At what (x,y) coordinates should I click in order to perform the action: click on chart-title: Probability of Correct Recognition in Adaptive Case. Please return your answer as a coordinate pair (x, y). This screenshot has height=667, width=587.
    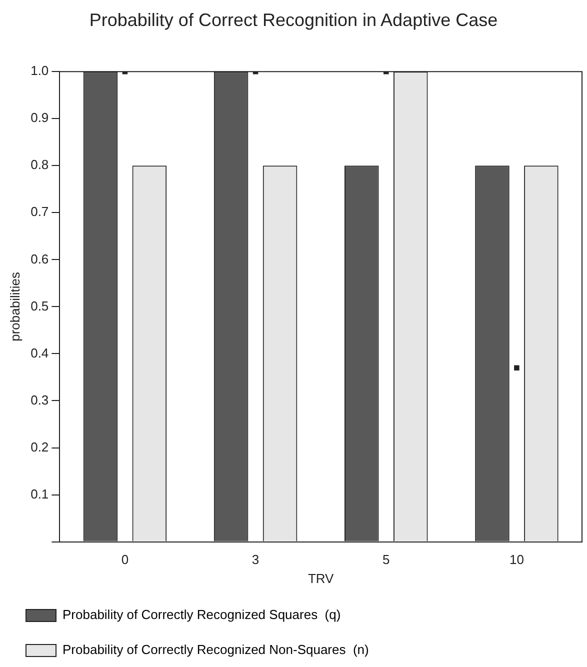
    Looking at the image, I should click on (293, 20).